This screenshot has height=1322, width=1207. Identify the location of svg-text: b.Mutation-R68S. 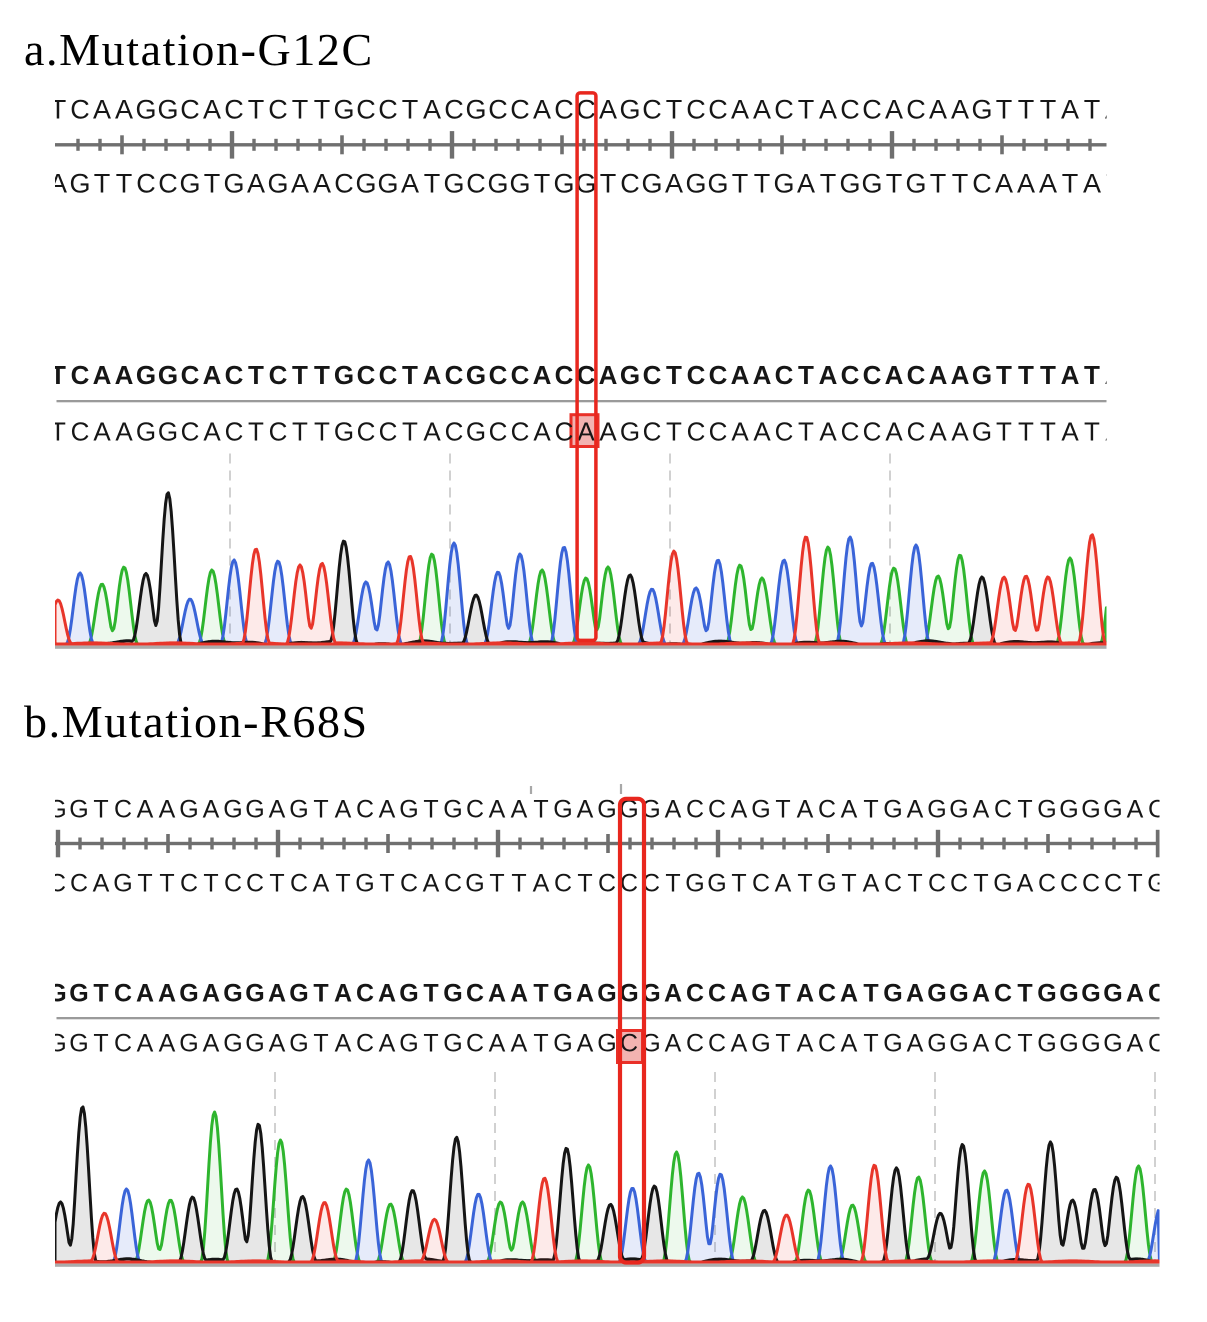
(196, 721).